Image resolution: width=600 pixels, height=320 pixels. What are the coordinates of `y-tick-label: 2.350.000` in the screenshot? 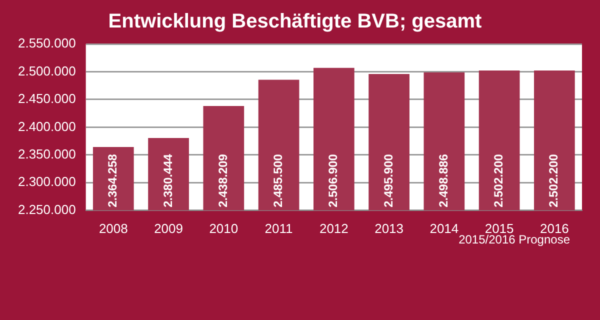 It's located at (47, 154).